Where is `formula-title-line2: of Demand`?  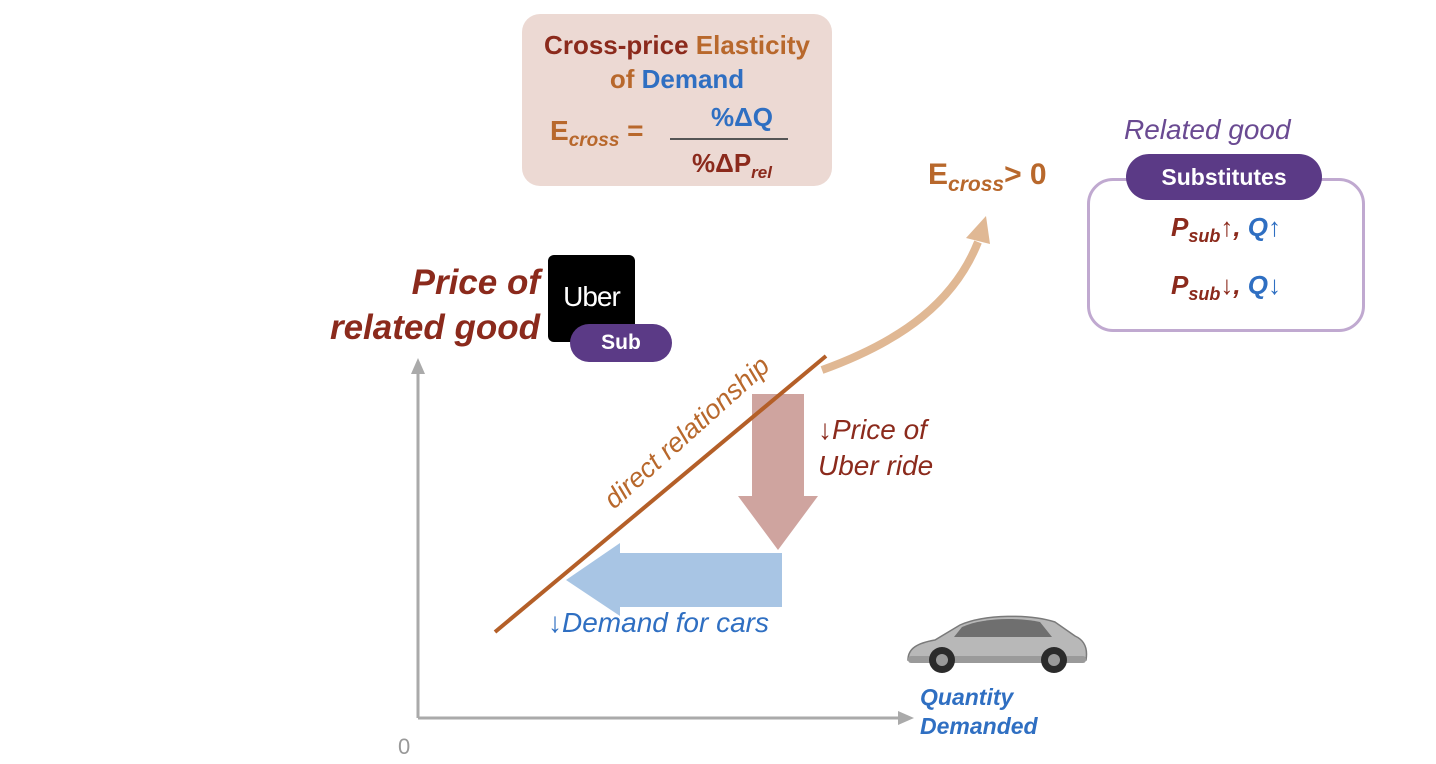
formula-title-line2: of Demand is located at coordinates (677, 79).